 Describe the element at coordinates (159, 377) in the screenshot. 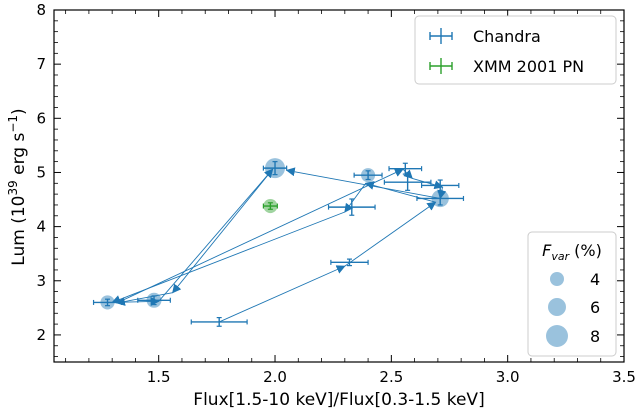

I see `x-tick-label: 1.5` at that location.